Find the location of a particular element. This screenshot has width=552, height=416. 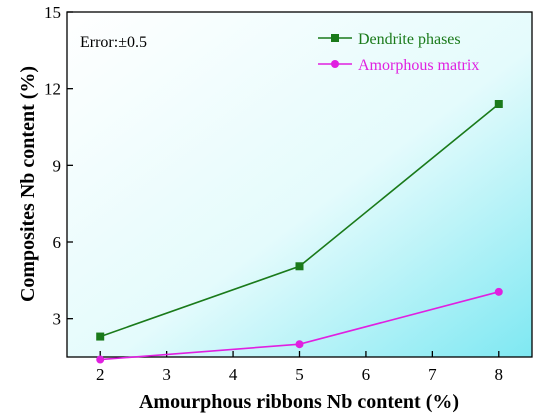

legend-label-dendrite: Dendrite phases is located at coordinates (409, 39).